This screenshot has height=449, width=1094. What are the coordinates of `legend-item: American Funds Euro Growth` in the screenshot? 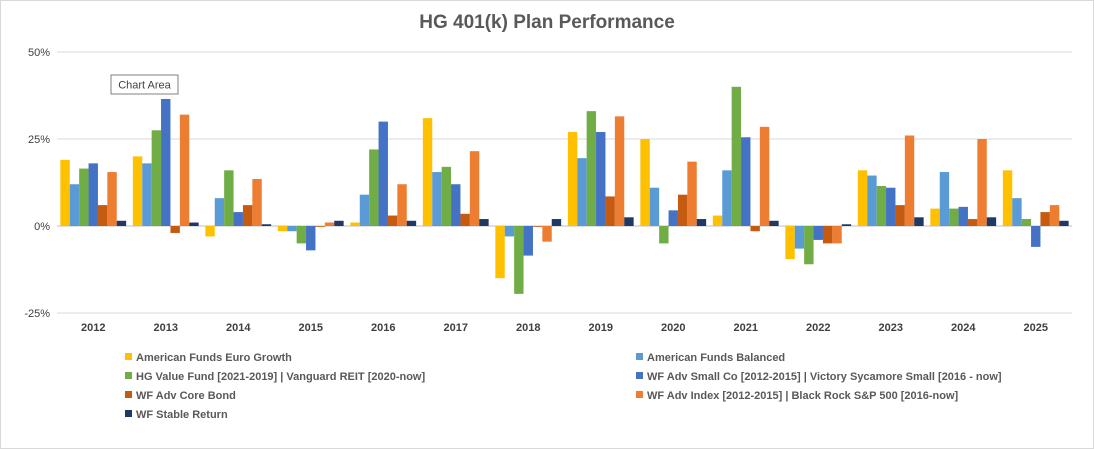 It's located at (208, 358).